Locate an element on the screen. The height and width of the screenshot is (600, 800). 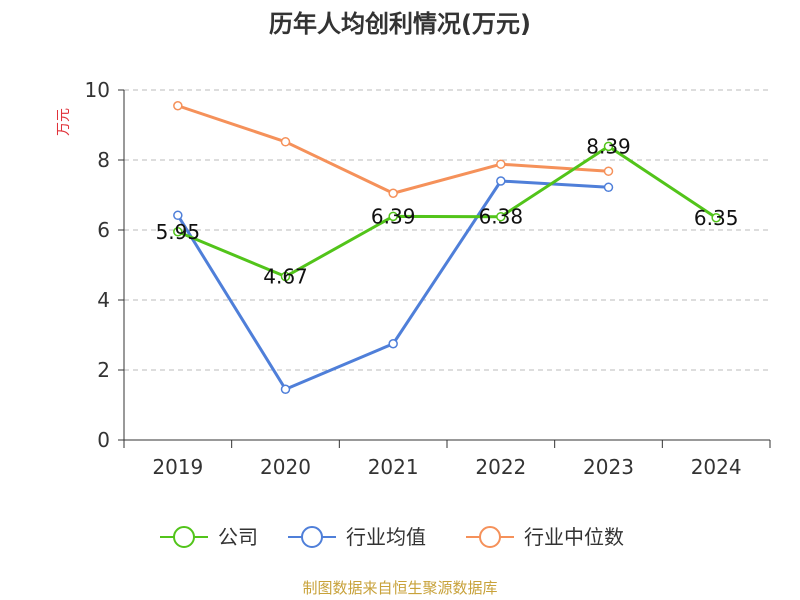
y-tick-label: 2 is located at coordinates (103, 370).